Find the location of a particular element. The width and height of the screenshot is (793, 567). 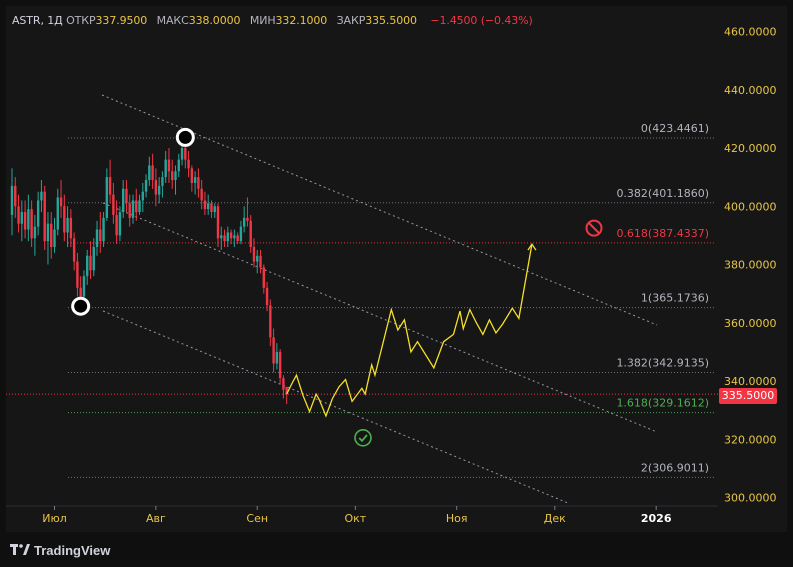

y-axis-tick-label: 300.0000 is located at coordinates (750, 498).